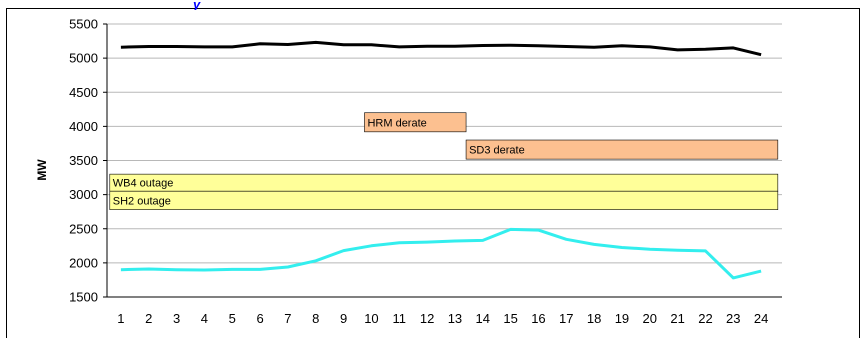 Image resolution: width=867 pixels, height=338 pixels. Describe the element at coordinates (497, 151) in the screenshot. I see `annotation-label: SD3 derate` at that location.